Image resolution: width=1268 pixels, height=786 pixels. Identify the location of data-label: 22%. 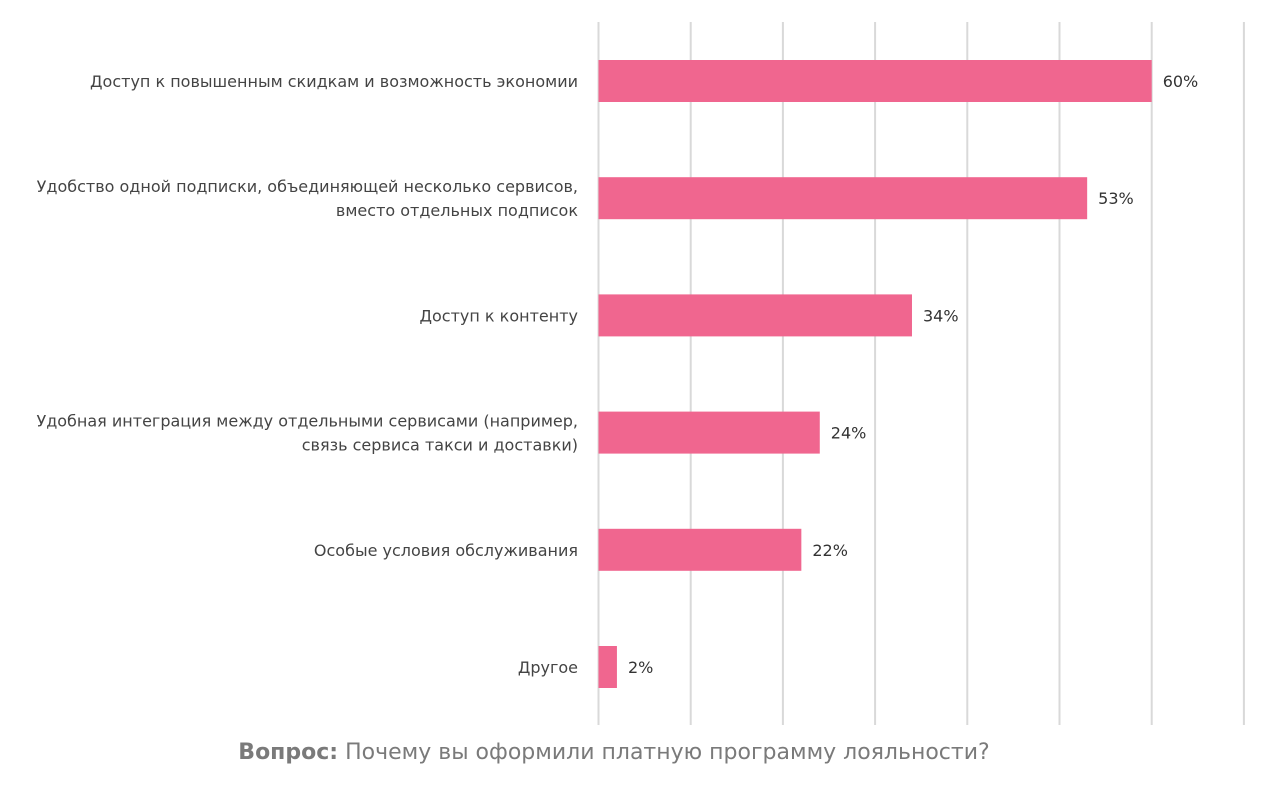
(830, 550).